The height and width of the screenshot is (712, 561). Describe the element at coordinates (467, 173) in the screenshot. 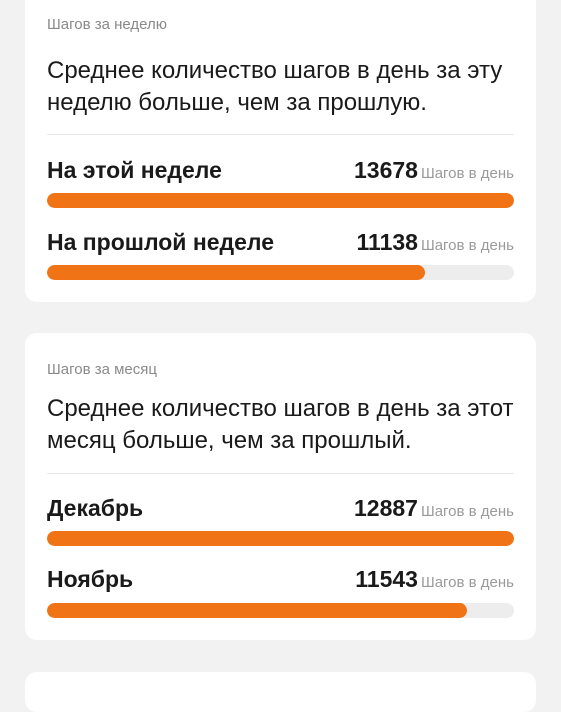

I see `this-week-unit: Шагов в день` at that location.